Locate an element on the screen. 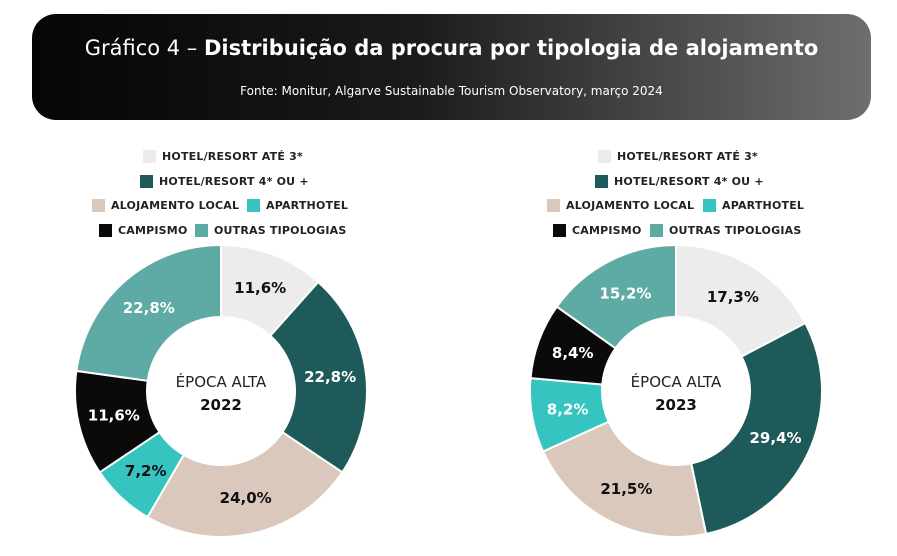  slice-value-label: 8,2% is located at coordinates (568, 410).